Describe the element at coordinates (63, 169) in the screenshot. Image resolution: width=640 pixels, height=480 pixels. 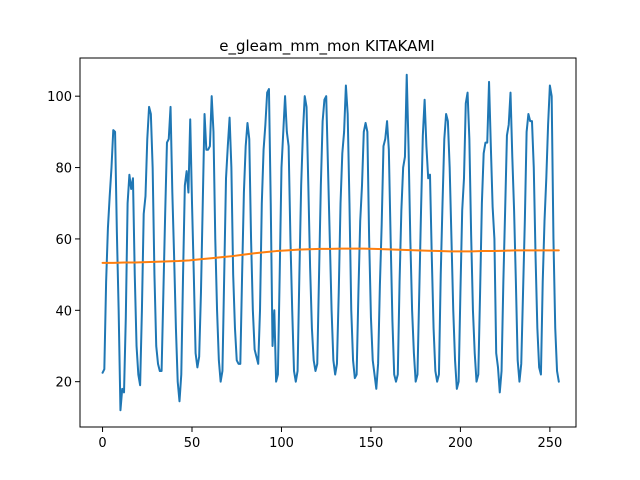
I see `y-tick-label-80: 80` at that location.